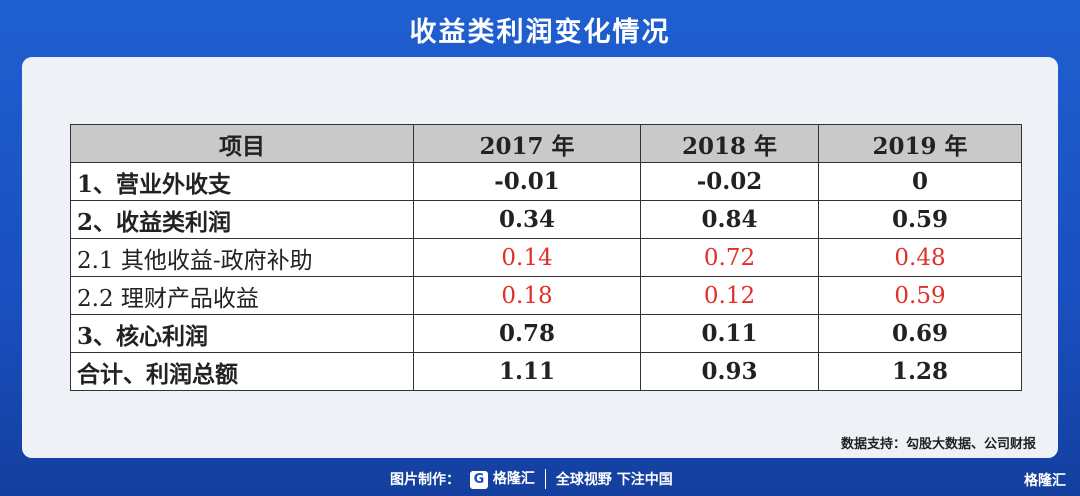 The width and height of the screenshot is (1080, 496). Describe the element at coordinates (729, 257) in the screenshot. I see `value-cell: 0.72` at that location.